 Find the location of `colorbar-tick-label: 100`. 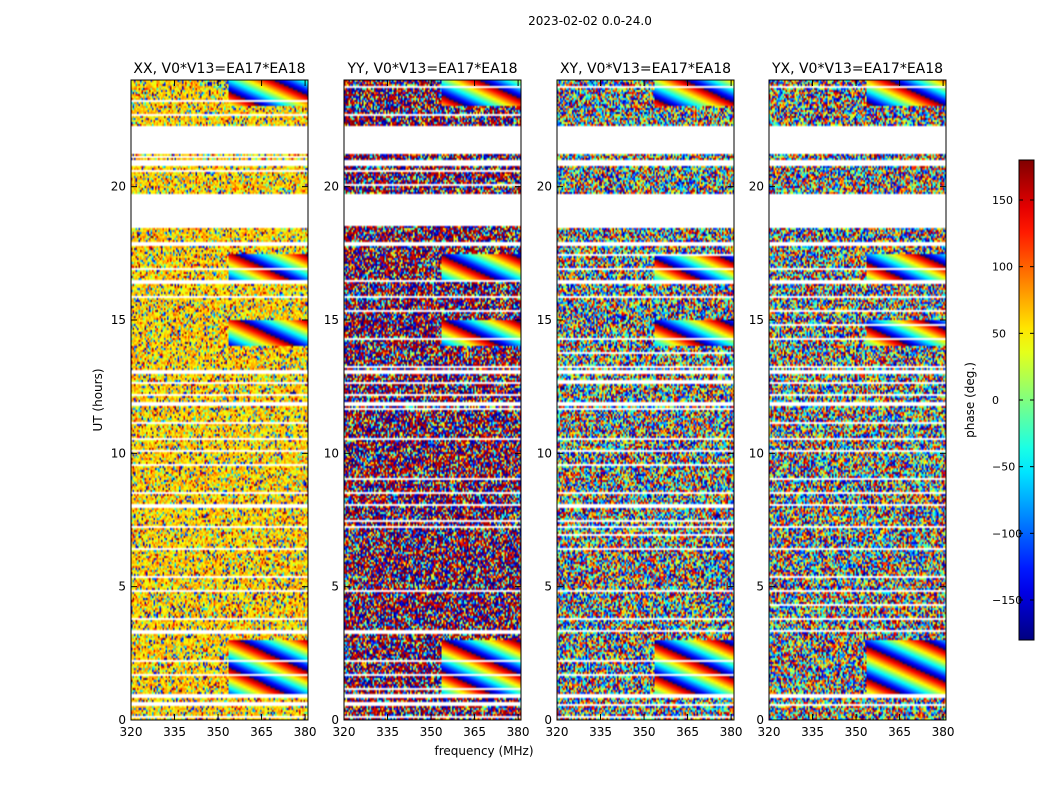

colorbar-tick-label: 100 is located at coordinates (1002, 267).